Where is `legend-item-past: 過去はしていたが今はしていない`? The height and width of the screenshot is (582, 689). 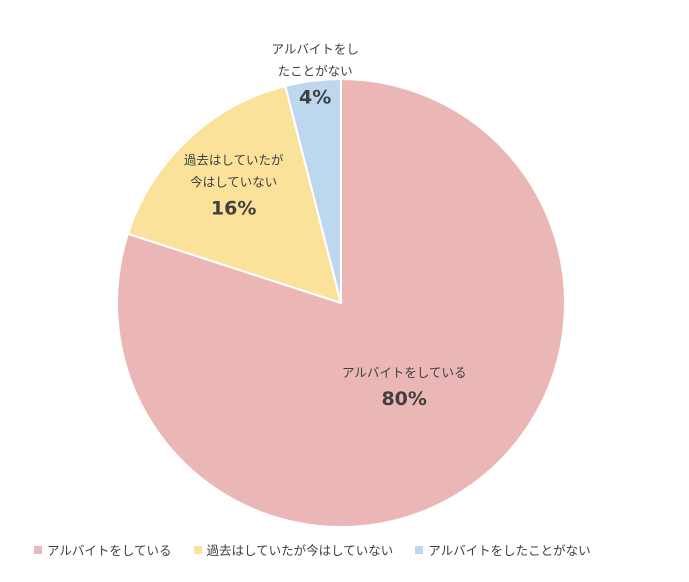
legend-item-past: 過去はしていたが今はしていない is located at coordinates (293, 549).